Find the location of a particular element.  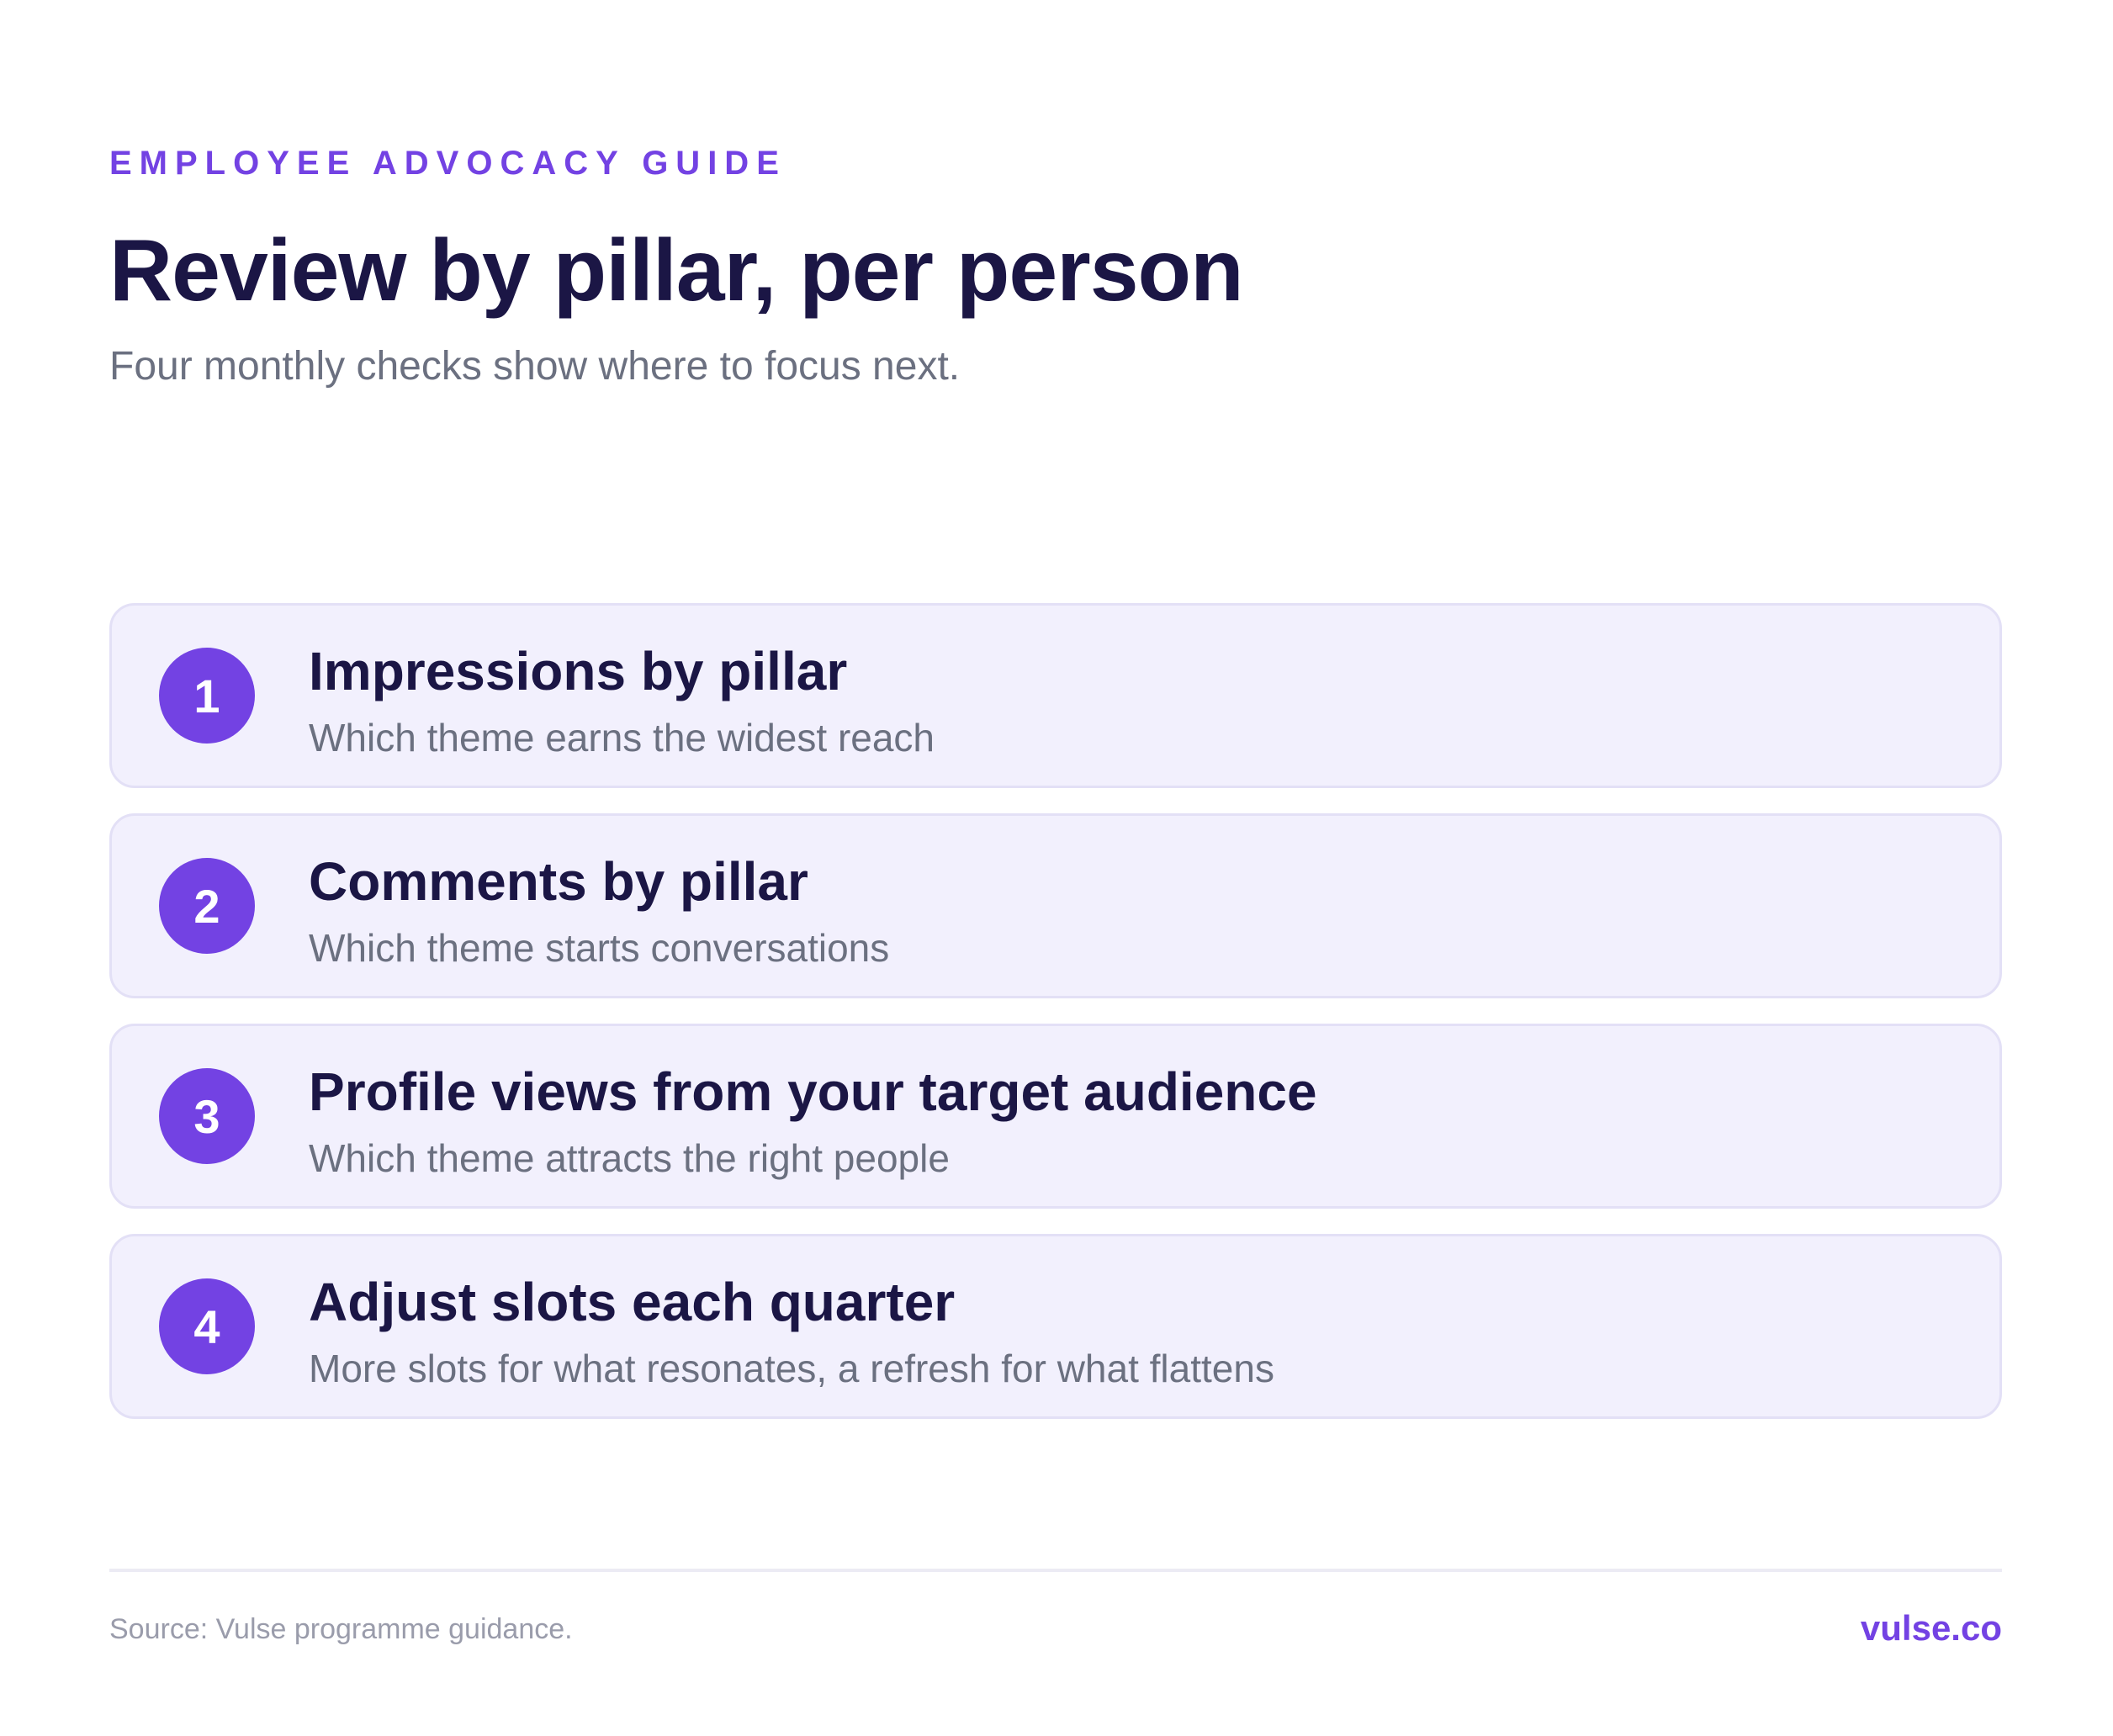

step-number-badge: 4 is located at coordinates (207, 1326).